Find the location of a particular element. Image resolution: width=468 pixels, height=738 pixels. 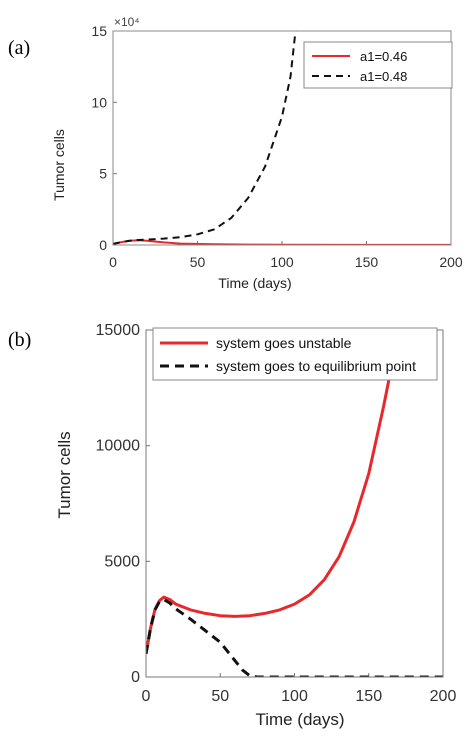

panel-b-legend-label-1: system goes unstable is located at coordinates (284, 343).